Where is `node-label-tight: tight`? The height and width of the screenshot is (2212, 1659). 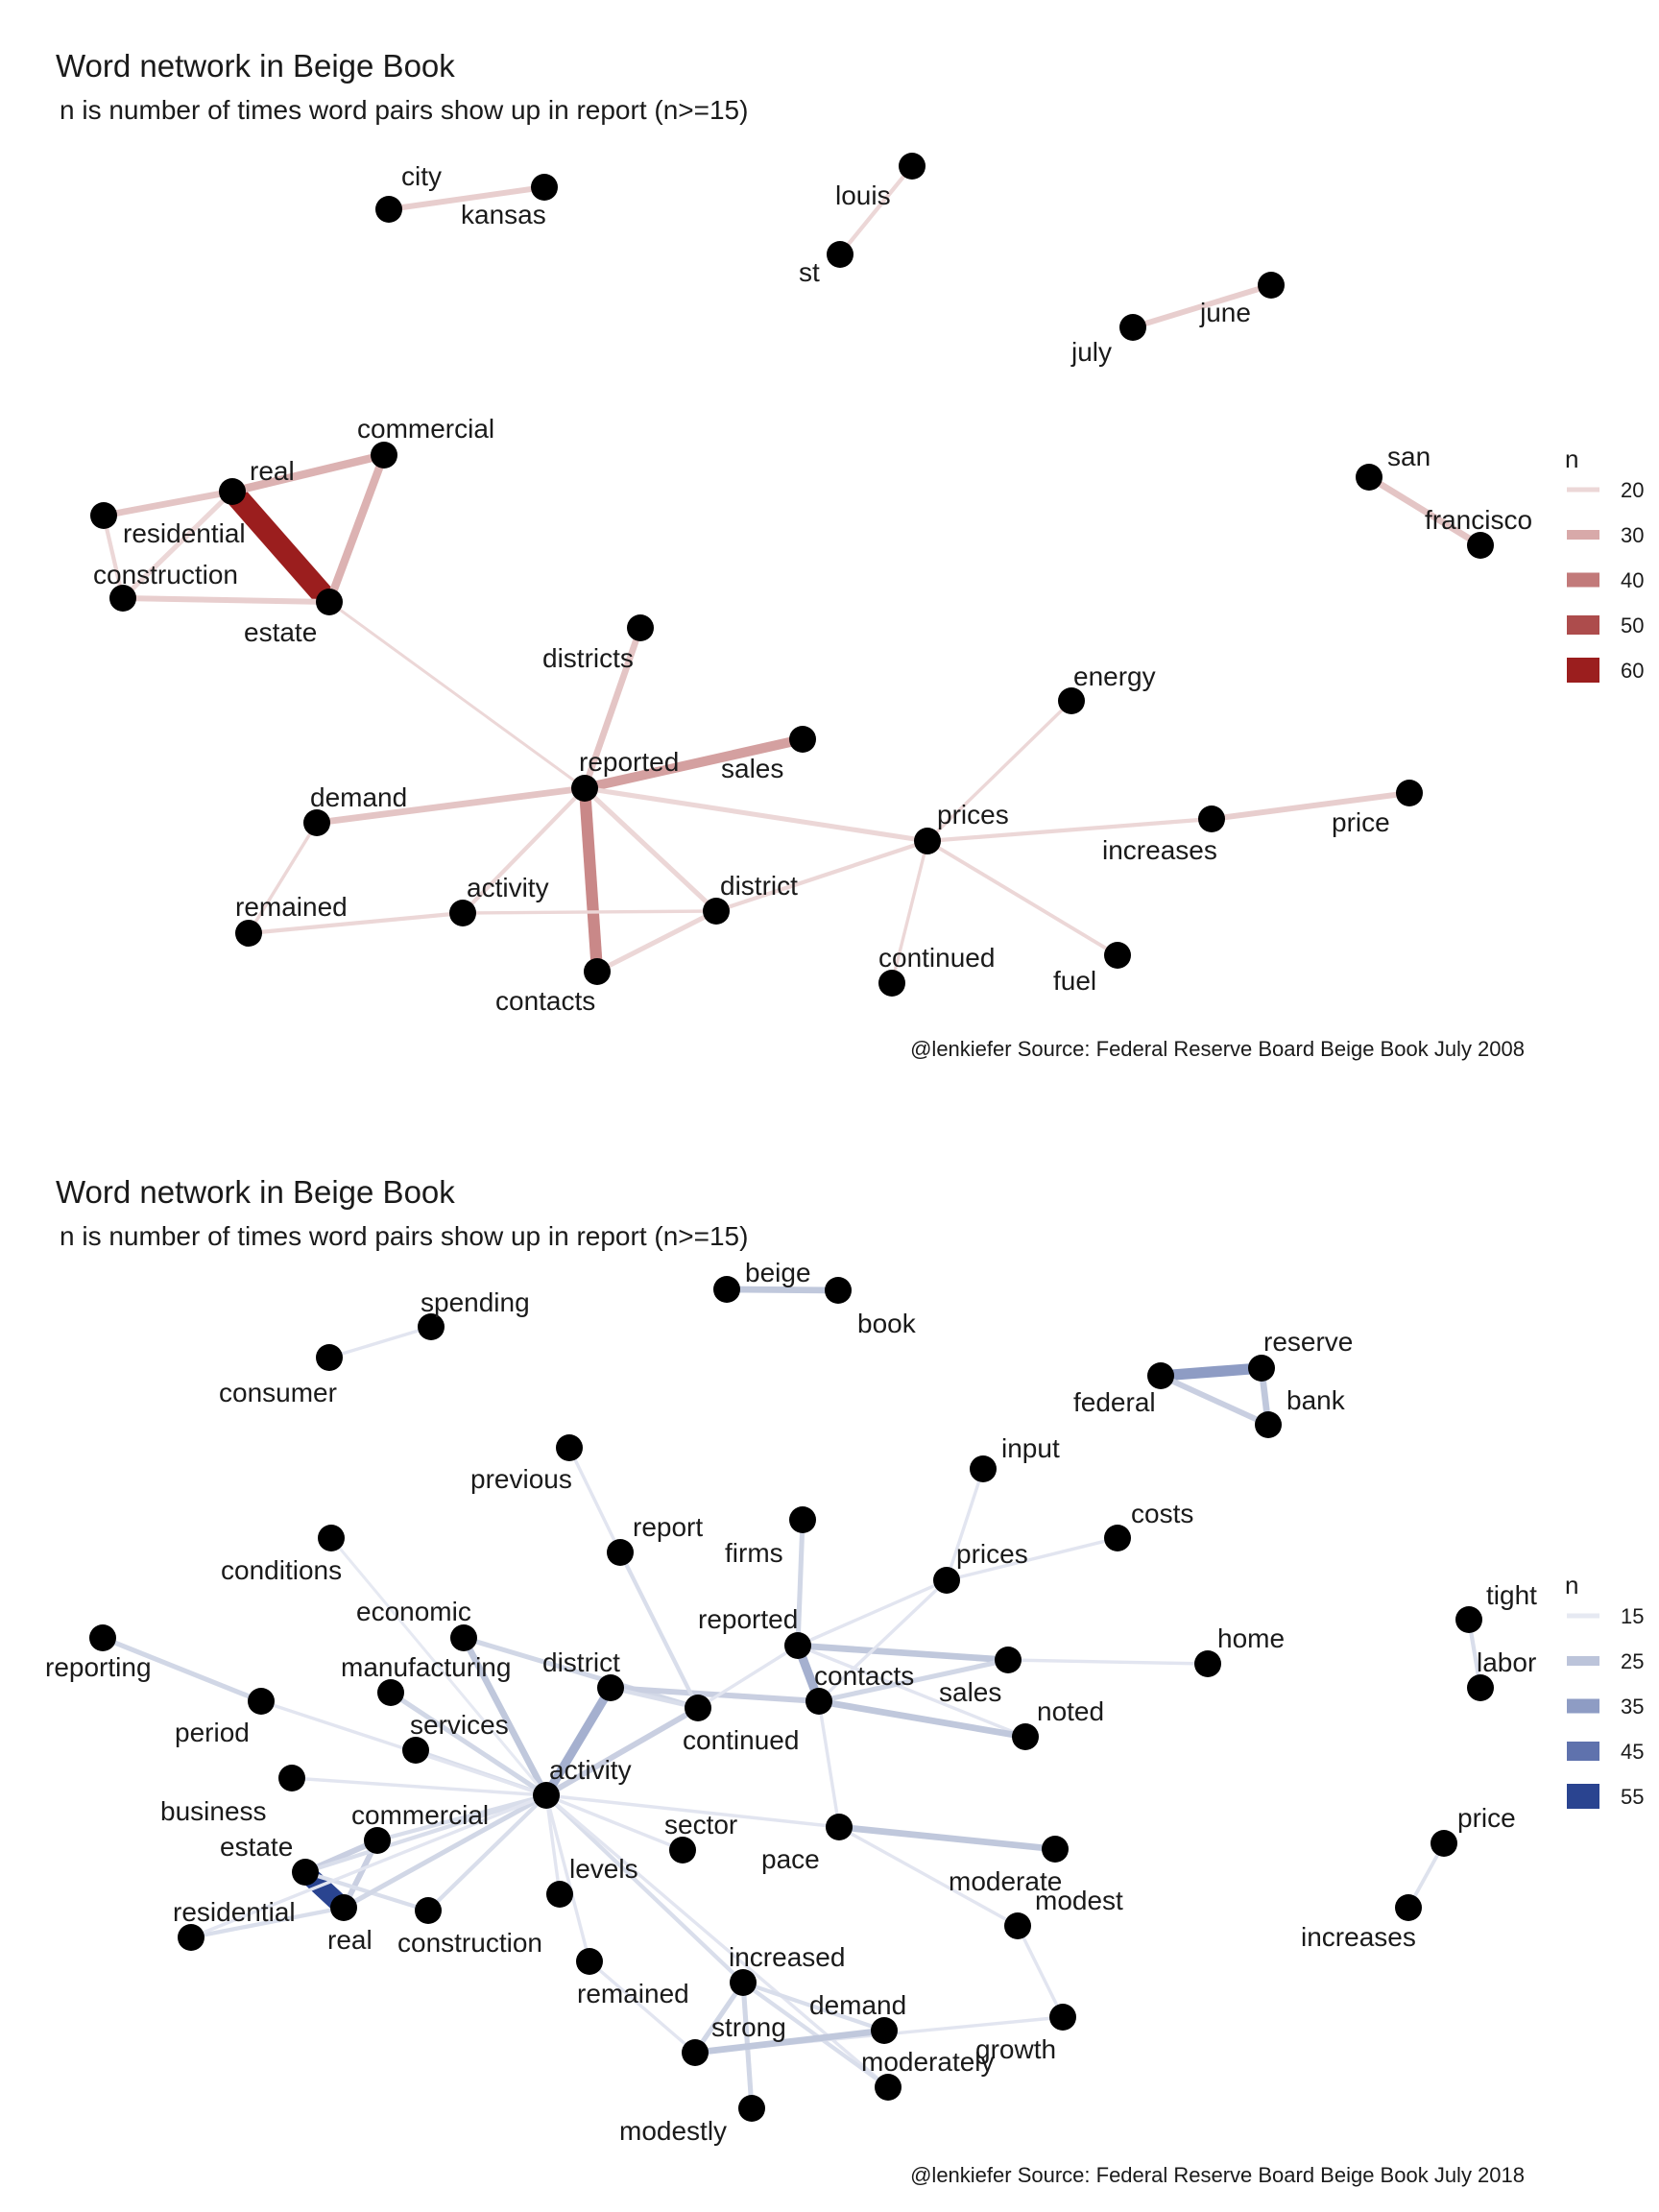 node-label-tight: tight is located at coordinates (1511, 1595).